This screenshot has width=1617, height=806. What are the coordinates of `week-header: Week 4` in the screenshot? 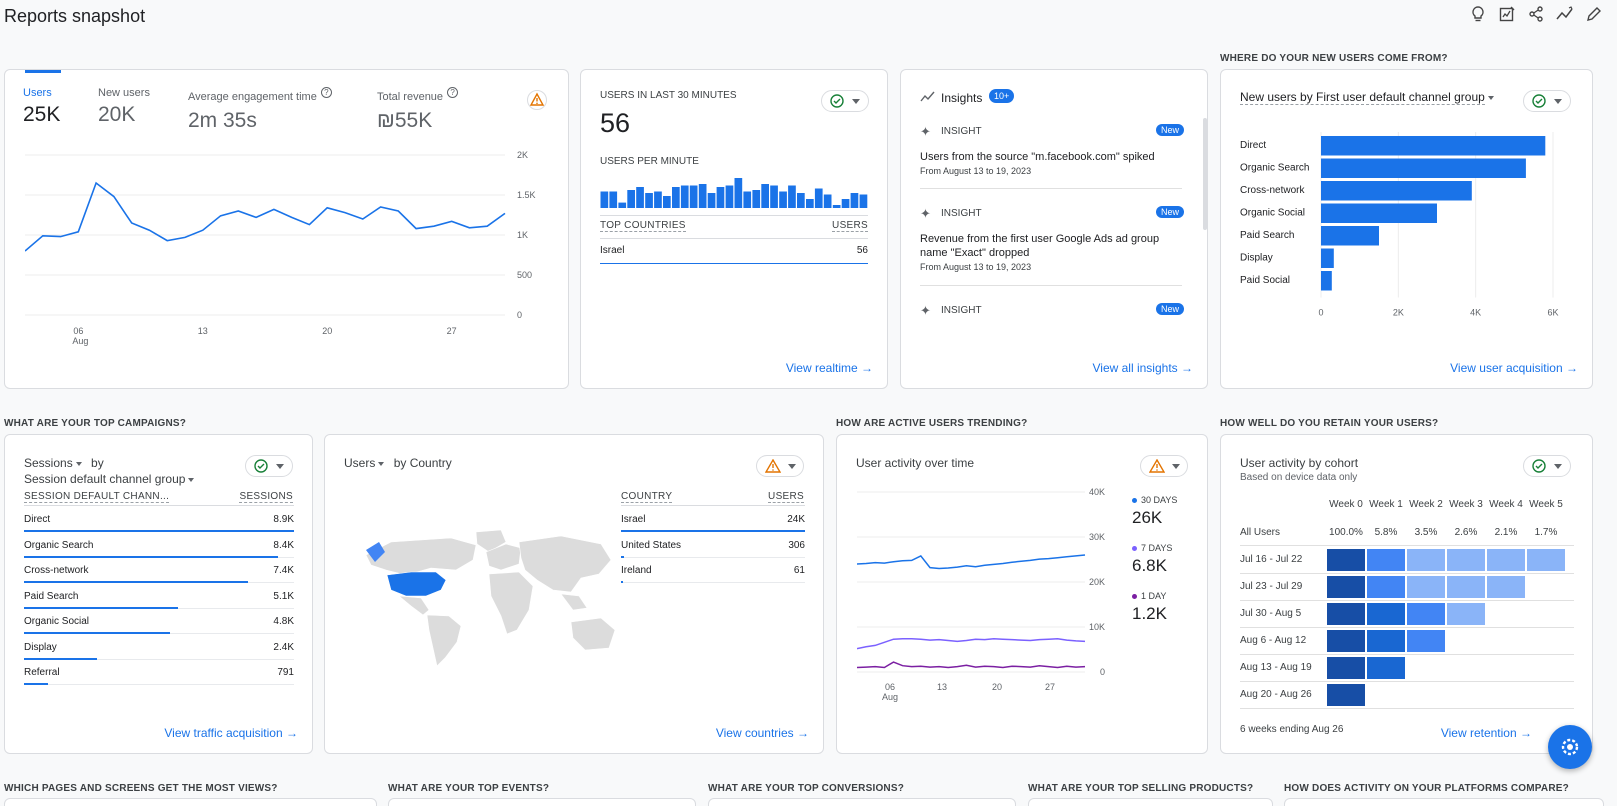 It's located at (1506, 504).